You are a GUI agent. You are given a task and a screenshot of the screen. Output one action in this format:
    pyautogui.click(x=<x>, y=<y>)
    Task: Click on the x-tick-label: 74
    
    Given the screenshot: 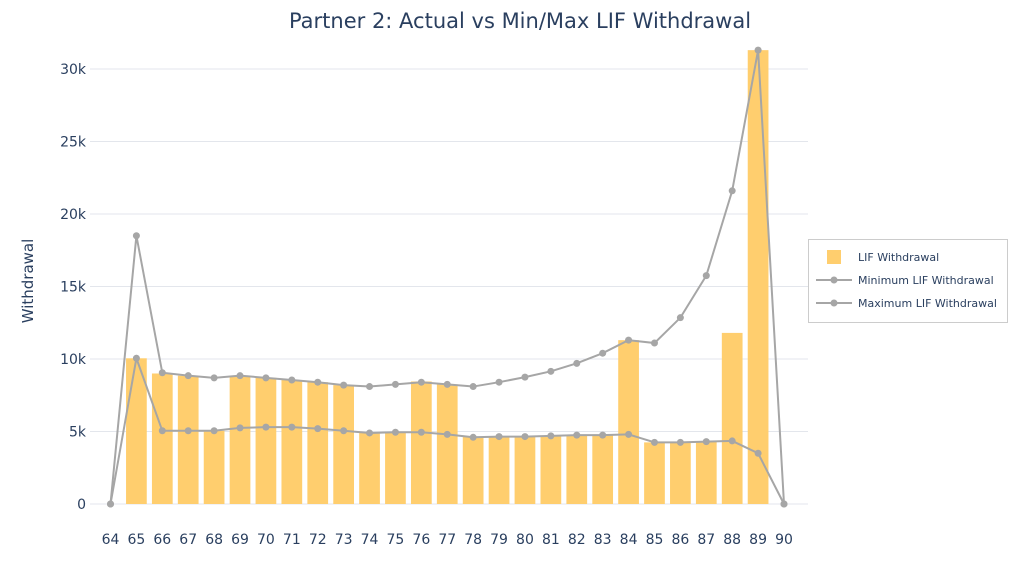 What is the action you would take?
    pyautogui.click(x=370, y=540)
    